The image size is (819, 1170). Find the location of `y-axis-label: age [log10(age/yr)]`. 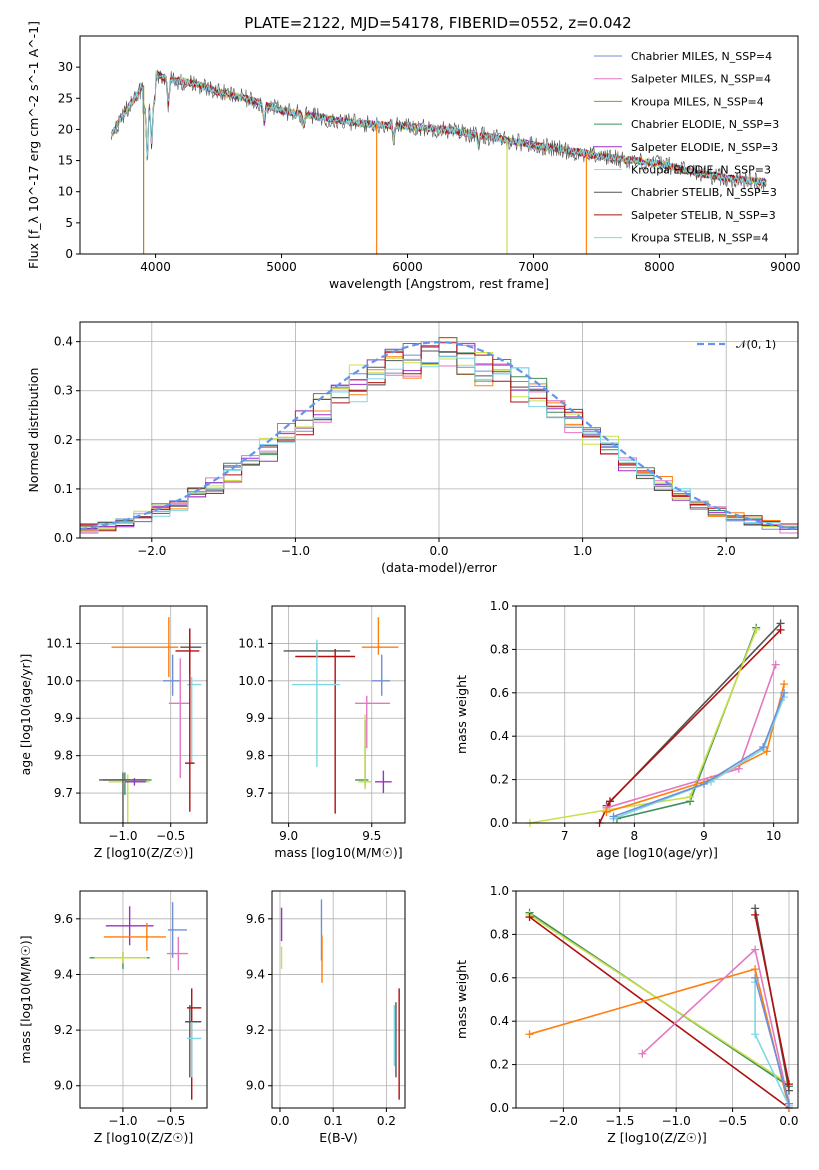

y-axis-label: age [log10(age/yr)] is located at coordinates (25, 715).